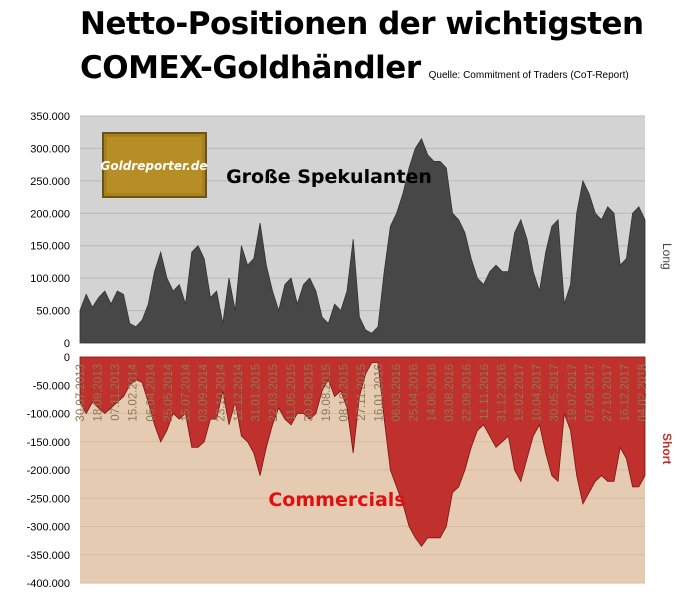 The height and width of the screenshot is (606, 686). I want to click on x-tick-label: 11.11.2016, so click(485, 392).